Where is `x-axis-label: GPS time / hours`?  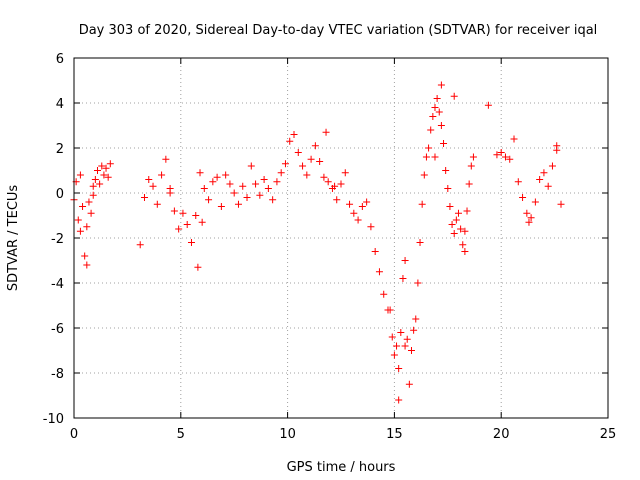
x-axis-label: GPS time / hours is located at coordinates (341, 467).